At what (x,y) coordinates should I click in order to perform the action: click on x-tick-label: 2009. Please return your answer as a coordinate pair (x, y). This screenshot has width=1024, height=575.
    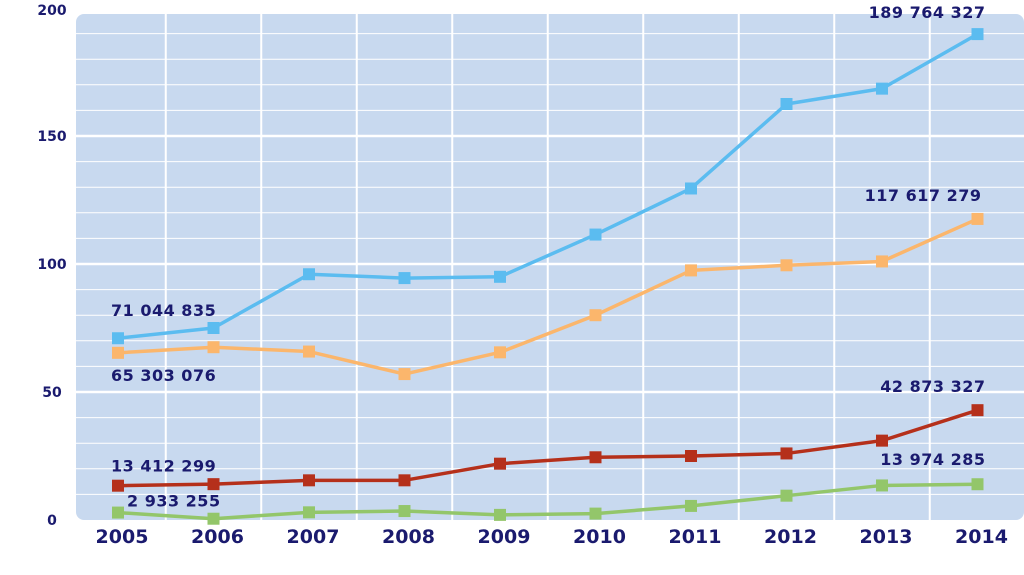
    Looking at the image, I should click on (504, 537).